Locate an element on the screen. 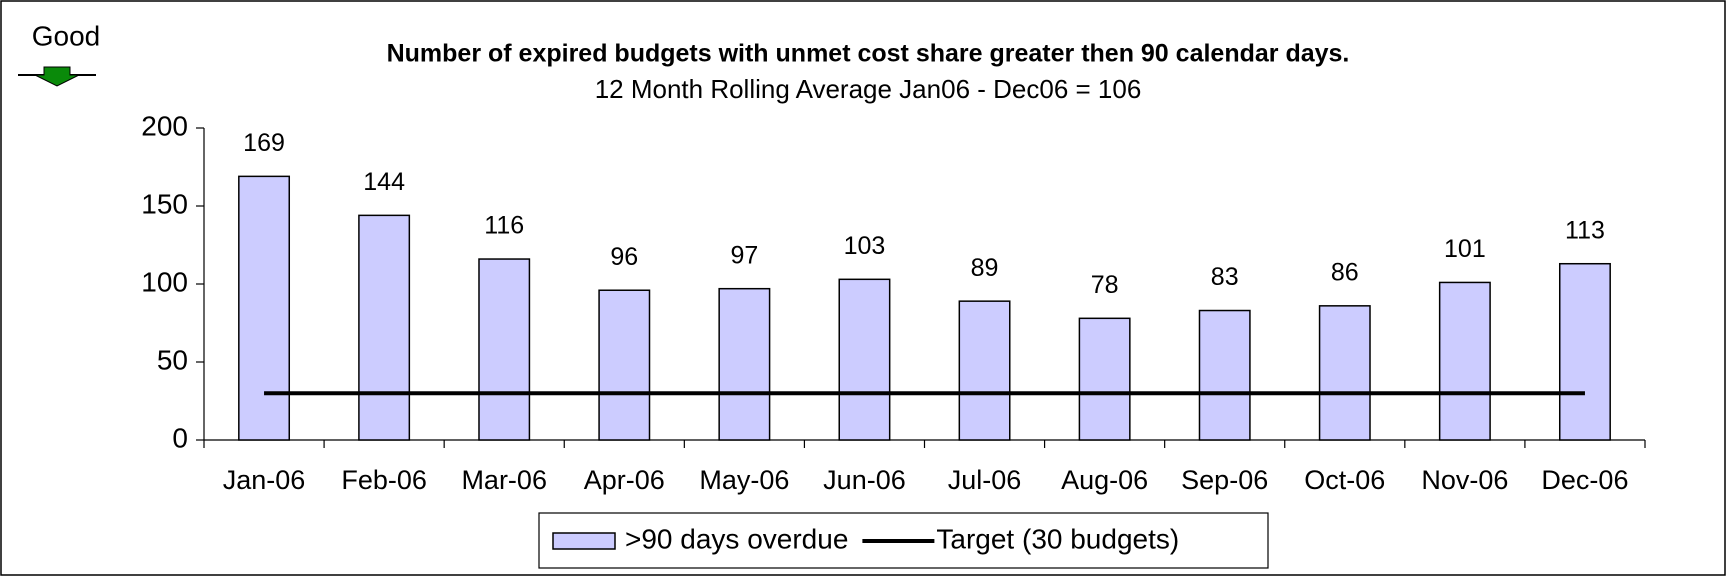 The height and width of the screenshot is (576, 1726). y-tick-label: 0 is located at coordinates (180, 437).